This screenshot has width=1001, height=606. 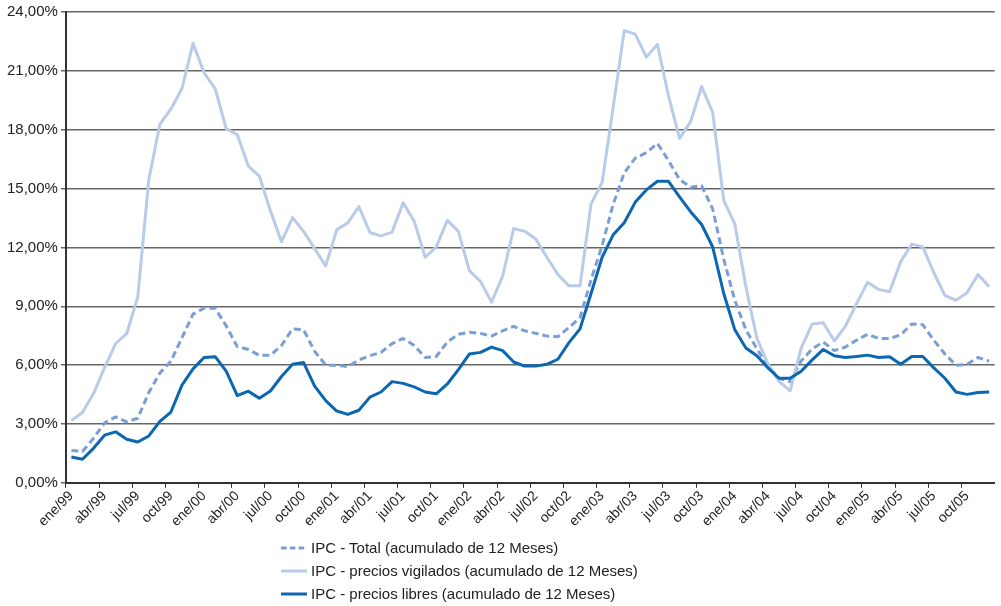 I want to click on y-tick-label: 3,00%, so click(x=36, y=423).